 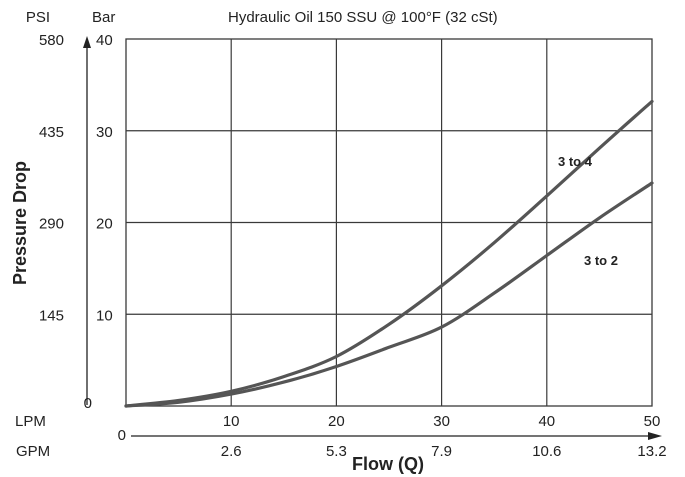 I want to click on y-axis-arrowhead, so click(x=87, y=42).